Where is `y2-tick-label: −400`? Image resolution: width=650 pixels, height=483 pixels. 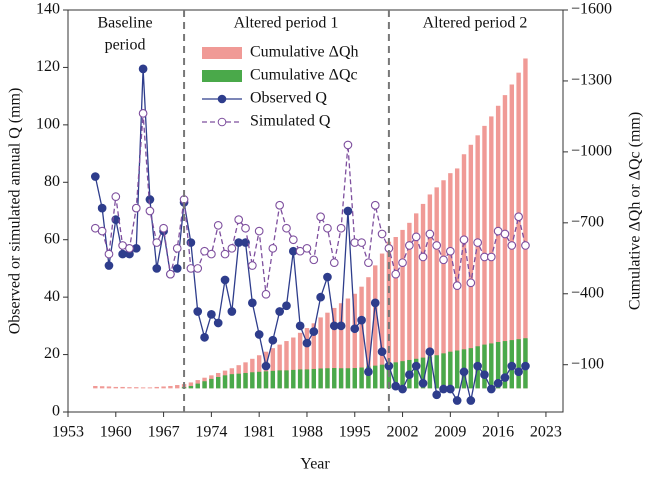
y2-tick-label: −400 is located at coordinates (587, 292).